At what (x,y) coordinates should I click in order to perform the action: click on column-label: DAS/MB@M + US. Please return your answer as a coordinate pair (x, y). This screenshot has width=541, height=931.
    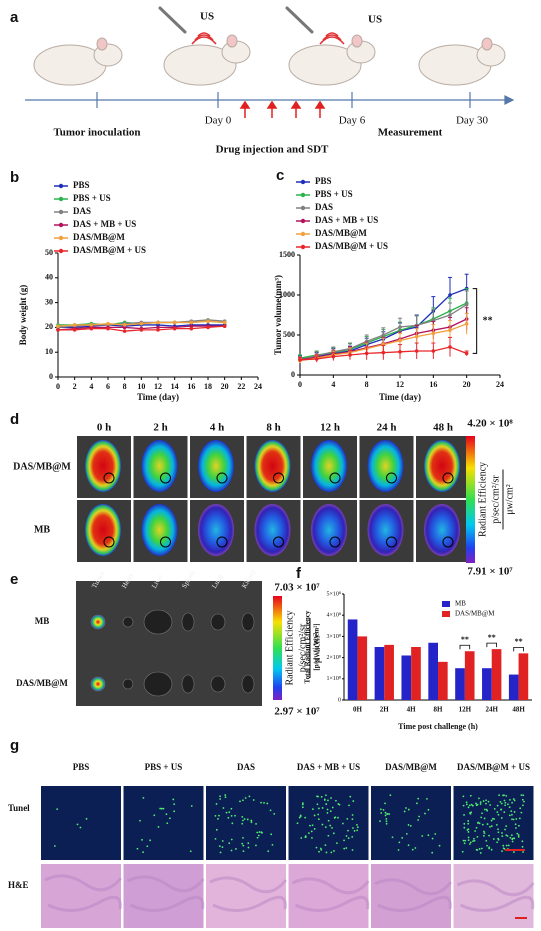
    Looking at the image, I should click on (493, 767).